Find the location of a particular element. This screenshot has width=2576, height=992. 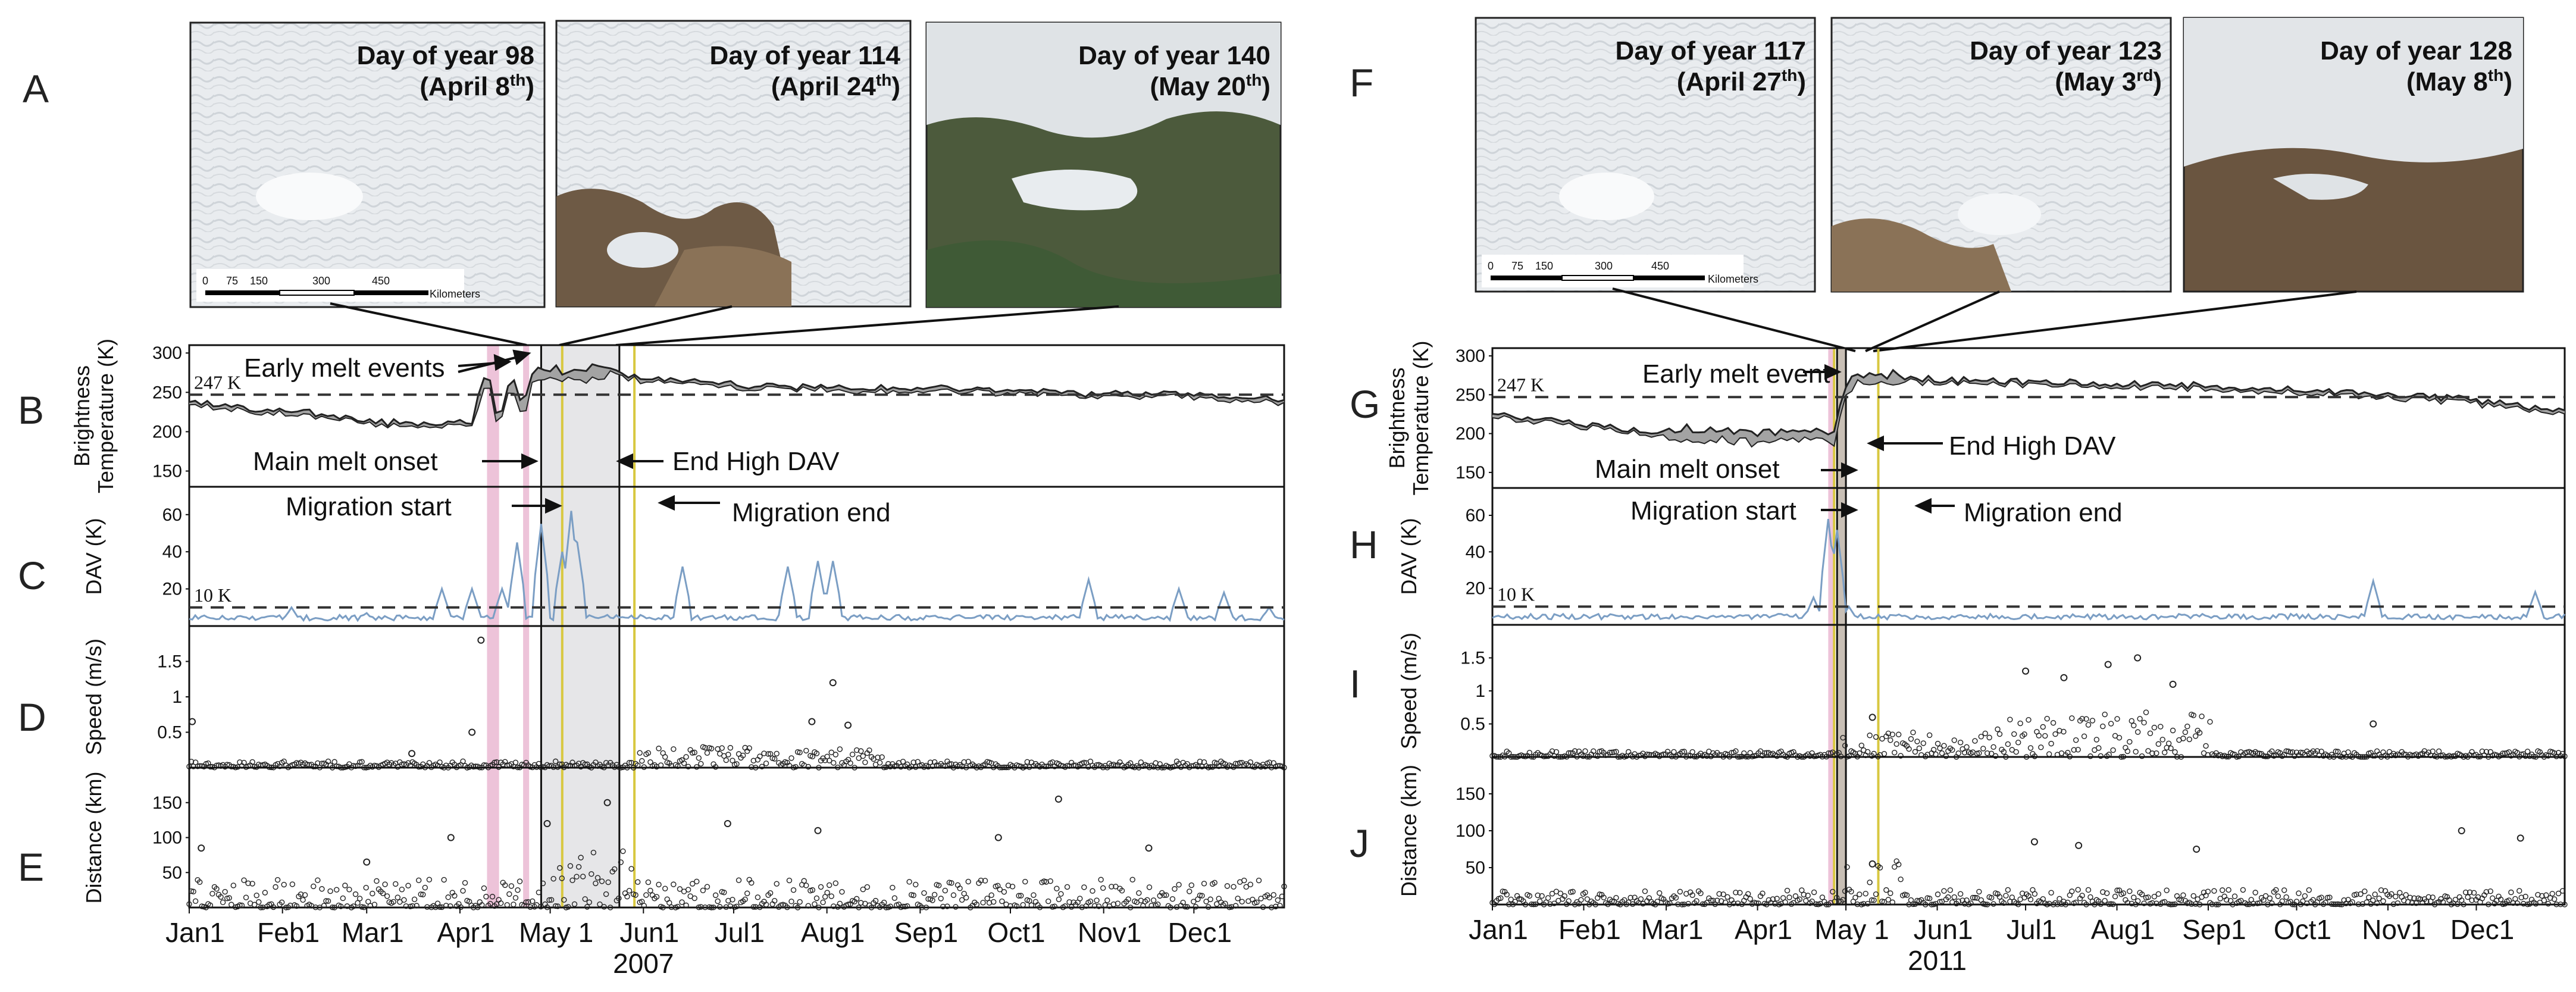

y-tick-label: 100 is located at coordinates (1470, 831).